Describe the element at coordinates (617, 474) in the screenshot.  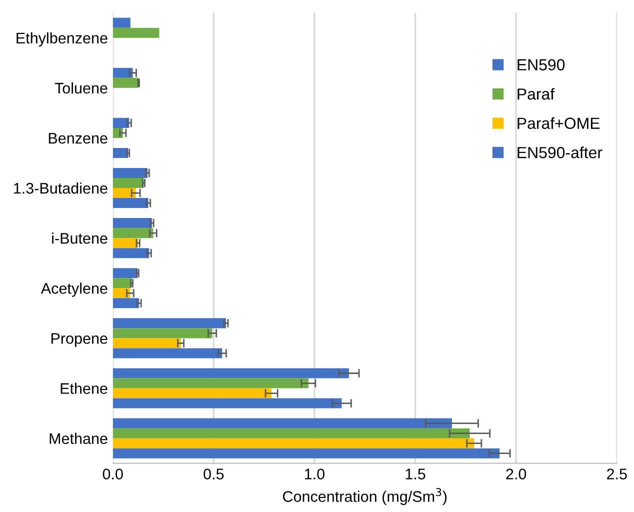
I see `x-tick-label: 2.5` at that location.